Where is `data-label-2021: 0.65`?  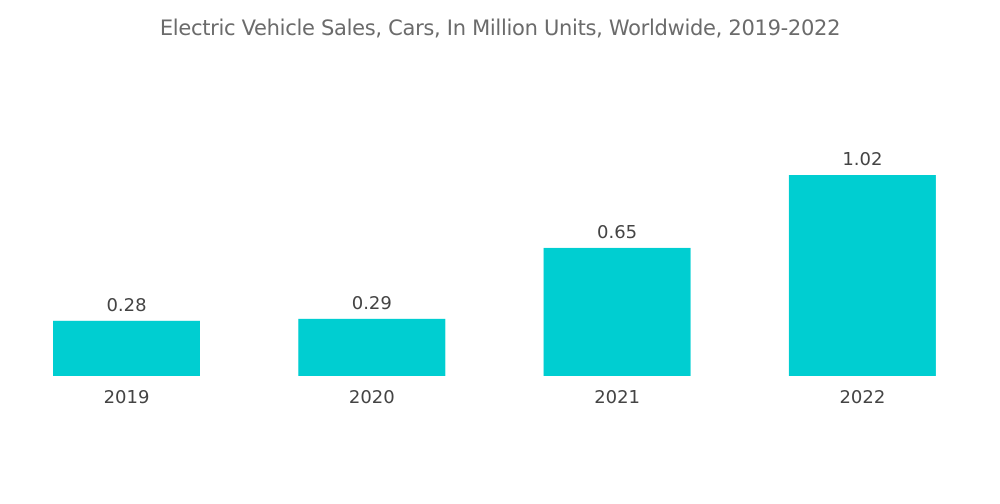 data-label-2021: 0.65 is located at coordinates (617, 232).